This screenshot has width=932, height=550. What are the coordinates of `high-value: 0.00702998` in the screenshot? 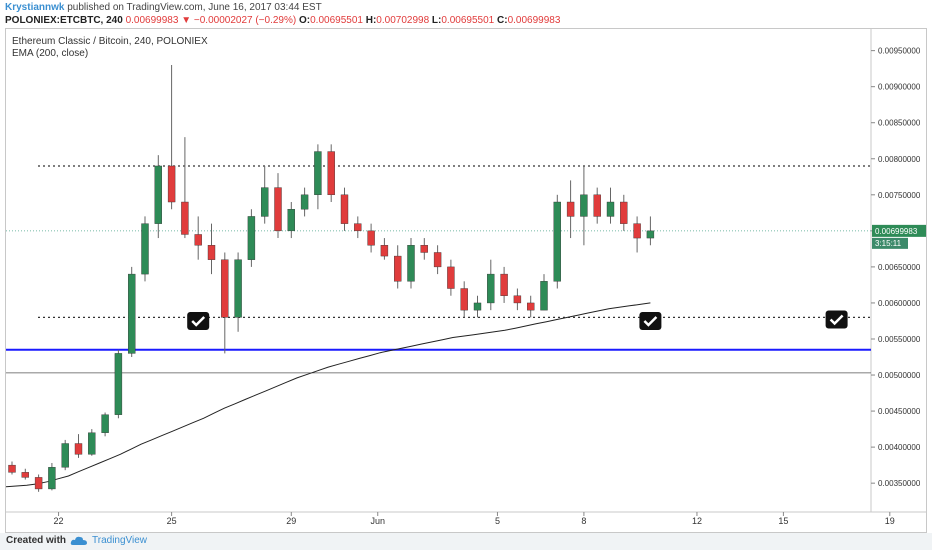 It's located at (403, 20).